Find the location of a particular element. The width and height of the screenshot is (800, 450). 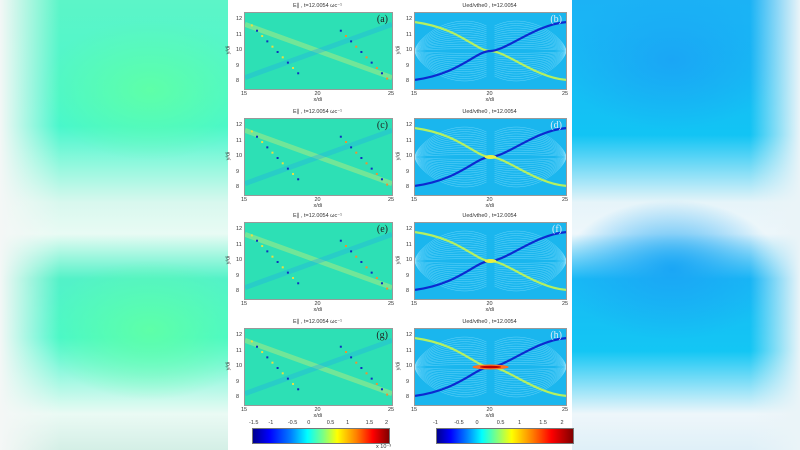

colorbar-multiplier: x 10⁻³ is located at coordinates (384, 447).